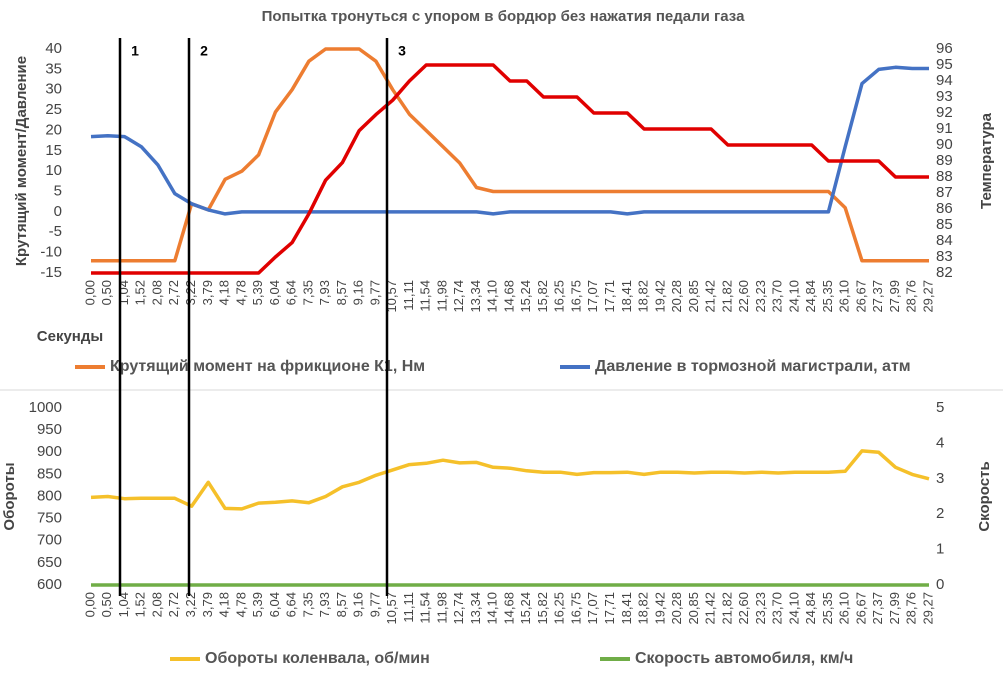 This screenshot has height=676, width=1003. I want to click on x-tick-label: 6,64, so click(291, 292).